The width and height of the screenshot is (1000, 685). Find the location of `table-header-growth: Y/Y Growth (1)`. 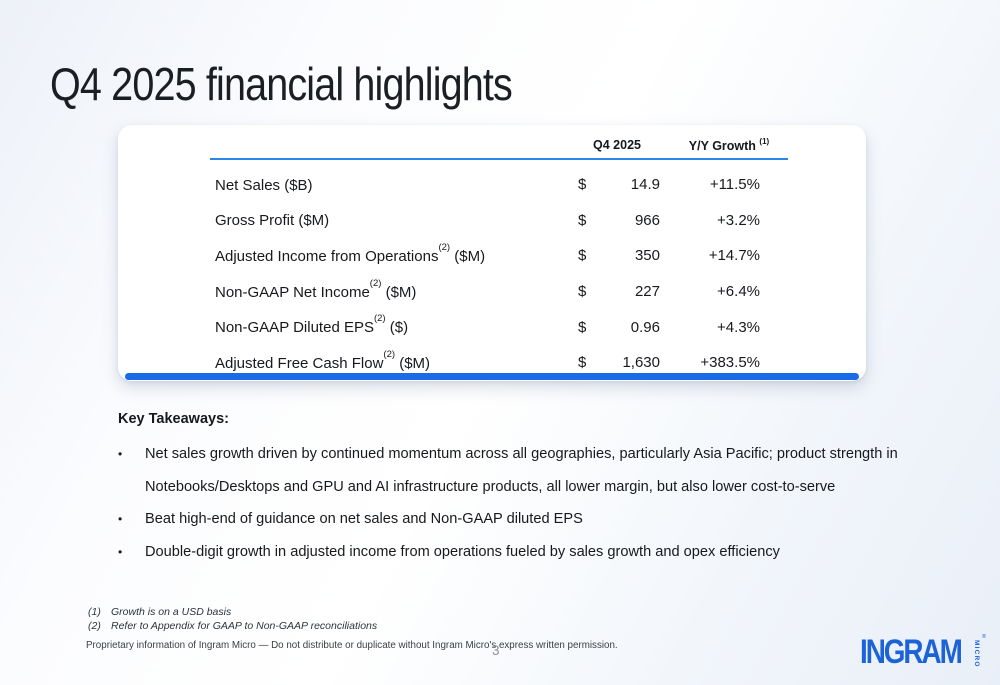

table-header-growth: Y/Y Growth (1) is located at coordinates (729, 145).